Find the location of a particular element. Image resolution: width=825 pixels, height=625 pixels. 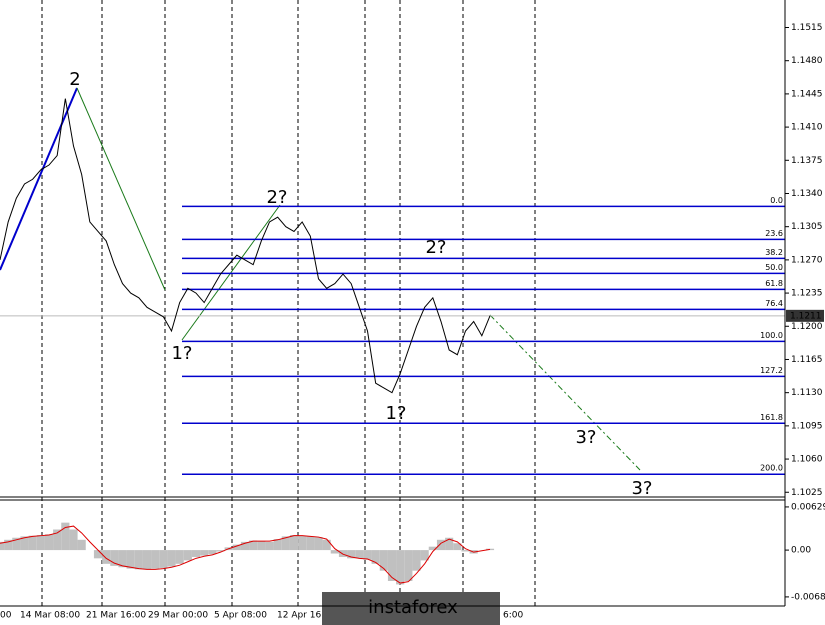

x-tick-label: 14 Mar 08:00 is located at coordinates (50, 616).